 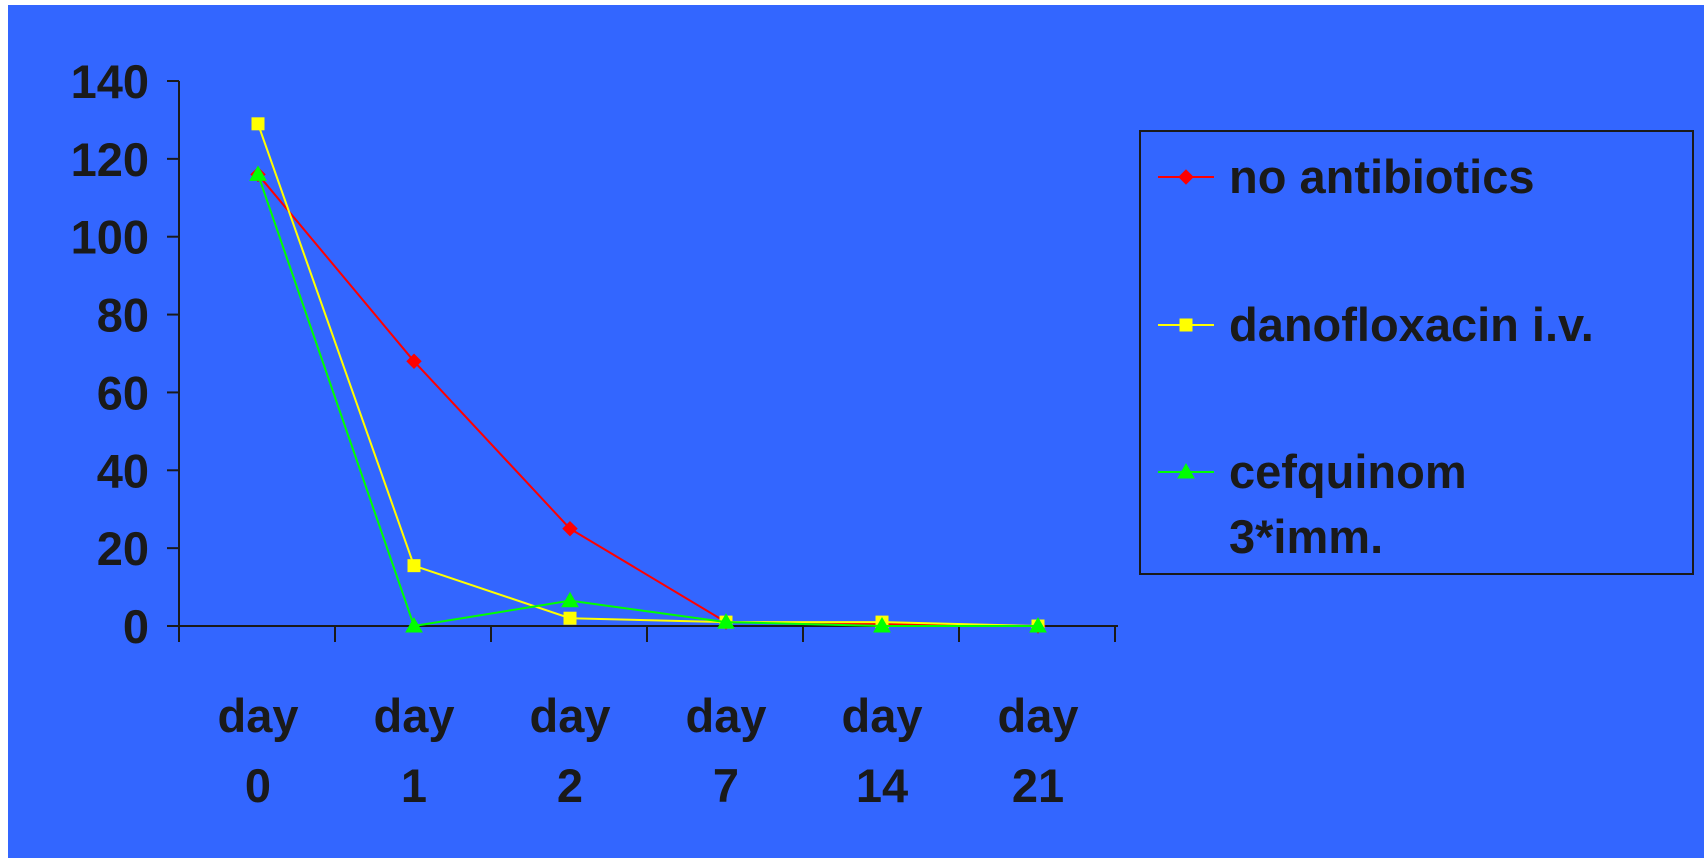 I want to click on y-tick-label: 100, so click(x=110, y=237).